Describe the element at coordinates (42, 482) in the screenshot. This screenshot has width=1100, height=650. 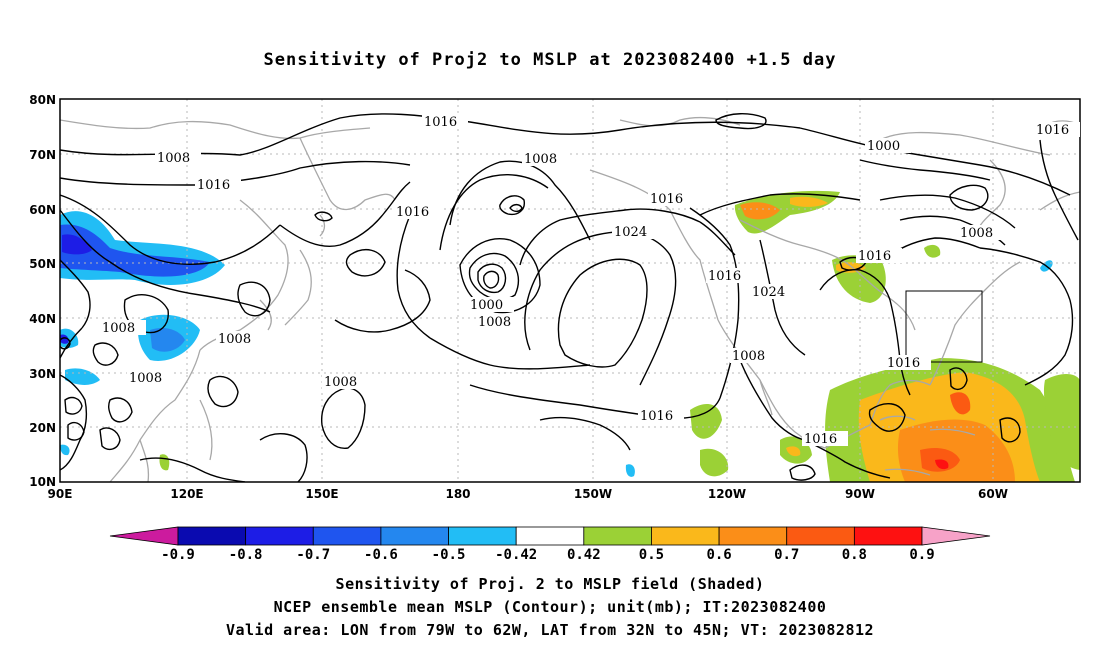
I see `lat-label: 10N` at that location.